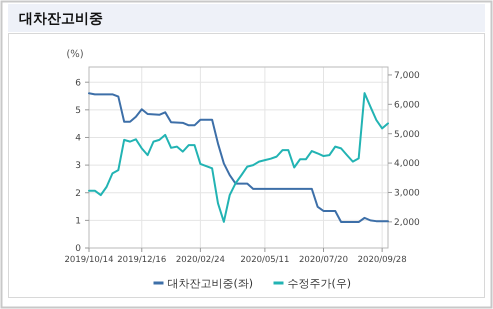  Describe the element at coordinates (407, 164) in the screenshot. I see `y2-tick-label: 4,000` at that location.